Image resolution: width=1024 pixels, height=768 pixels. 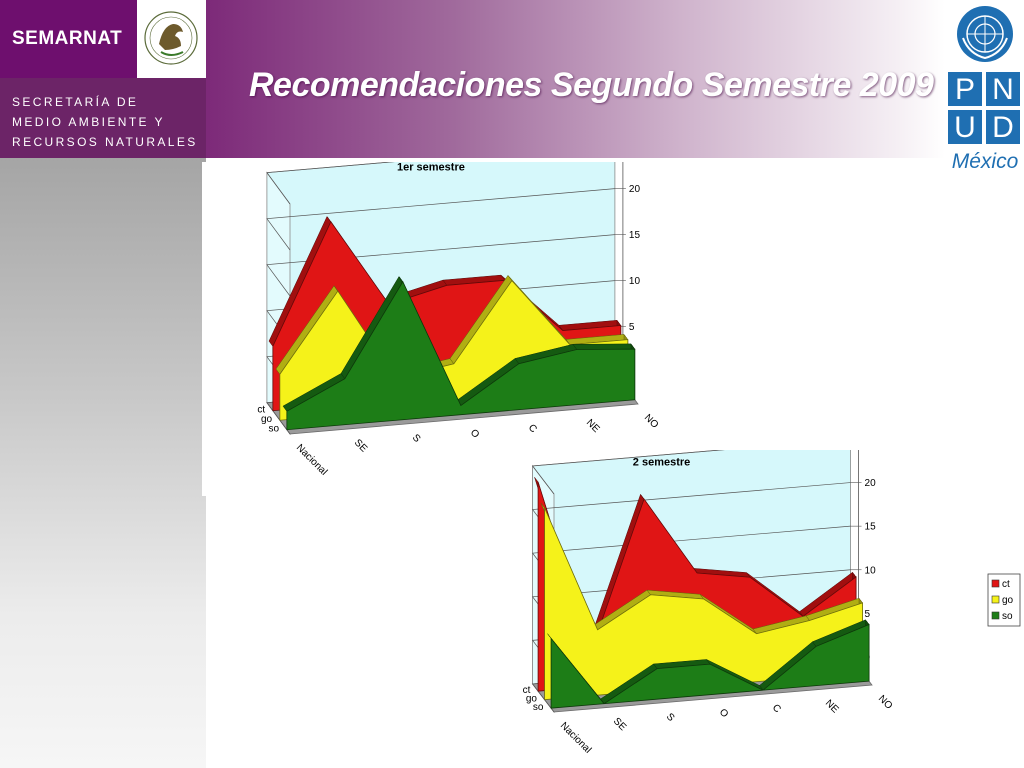 I want to click on agency-line-2: MEDIO AMBIENTE Y, so click(x=88, y=122).